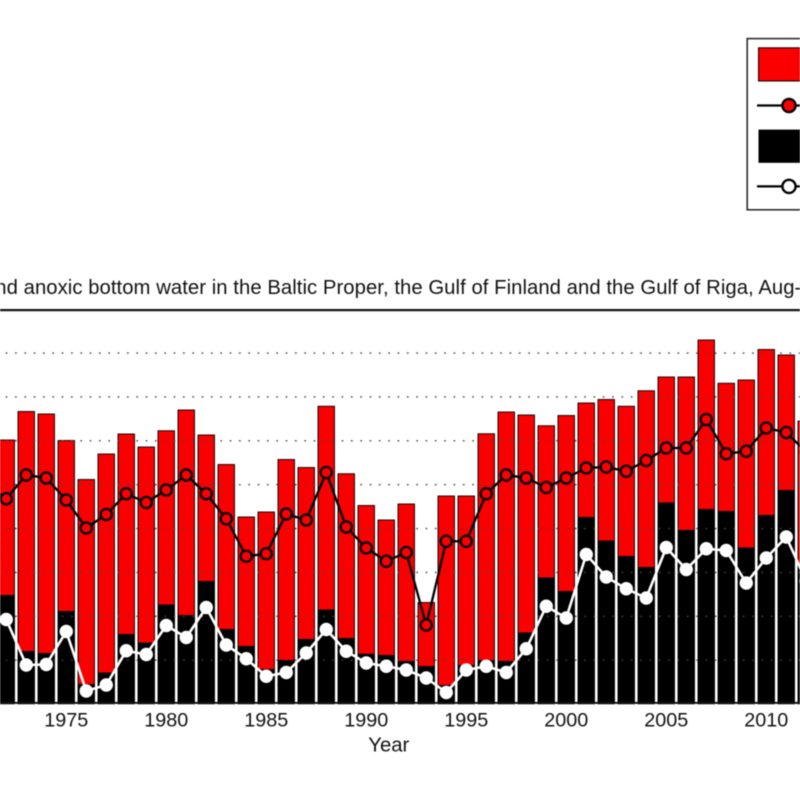 The height and width of the screenshot is (800, 800). I want to click on svg-text: 2005, so click(666, 720).